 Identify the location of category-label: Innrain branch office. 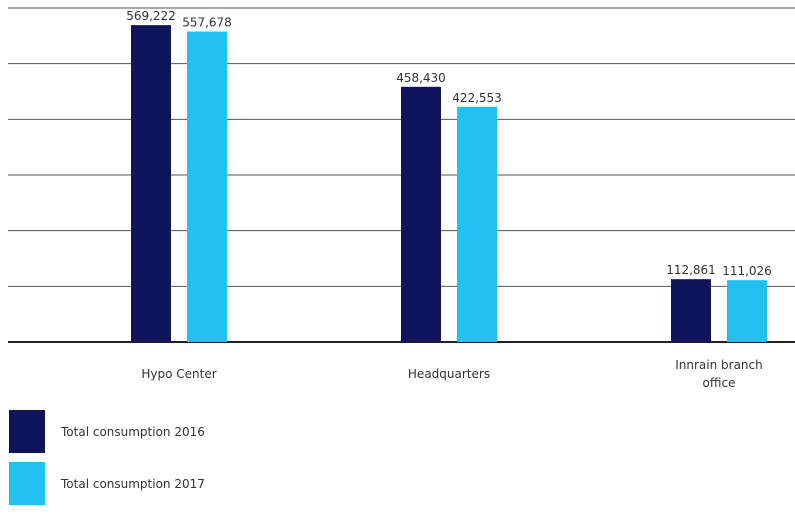
(719, 374).